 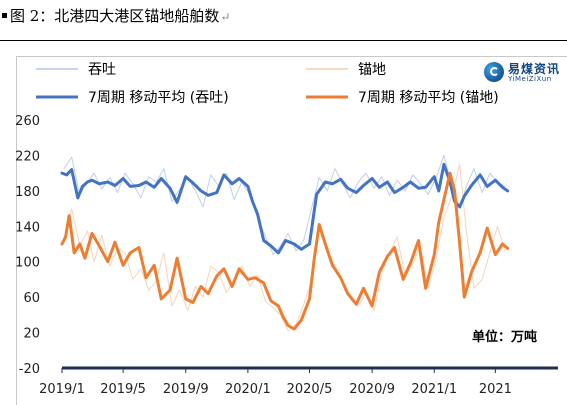 What do you see at coordinates (29, 369) in the screenshot?
I see `y-tick-label-0: -20` at bounding box center [29, 369].